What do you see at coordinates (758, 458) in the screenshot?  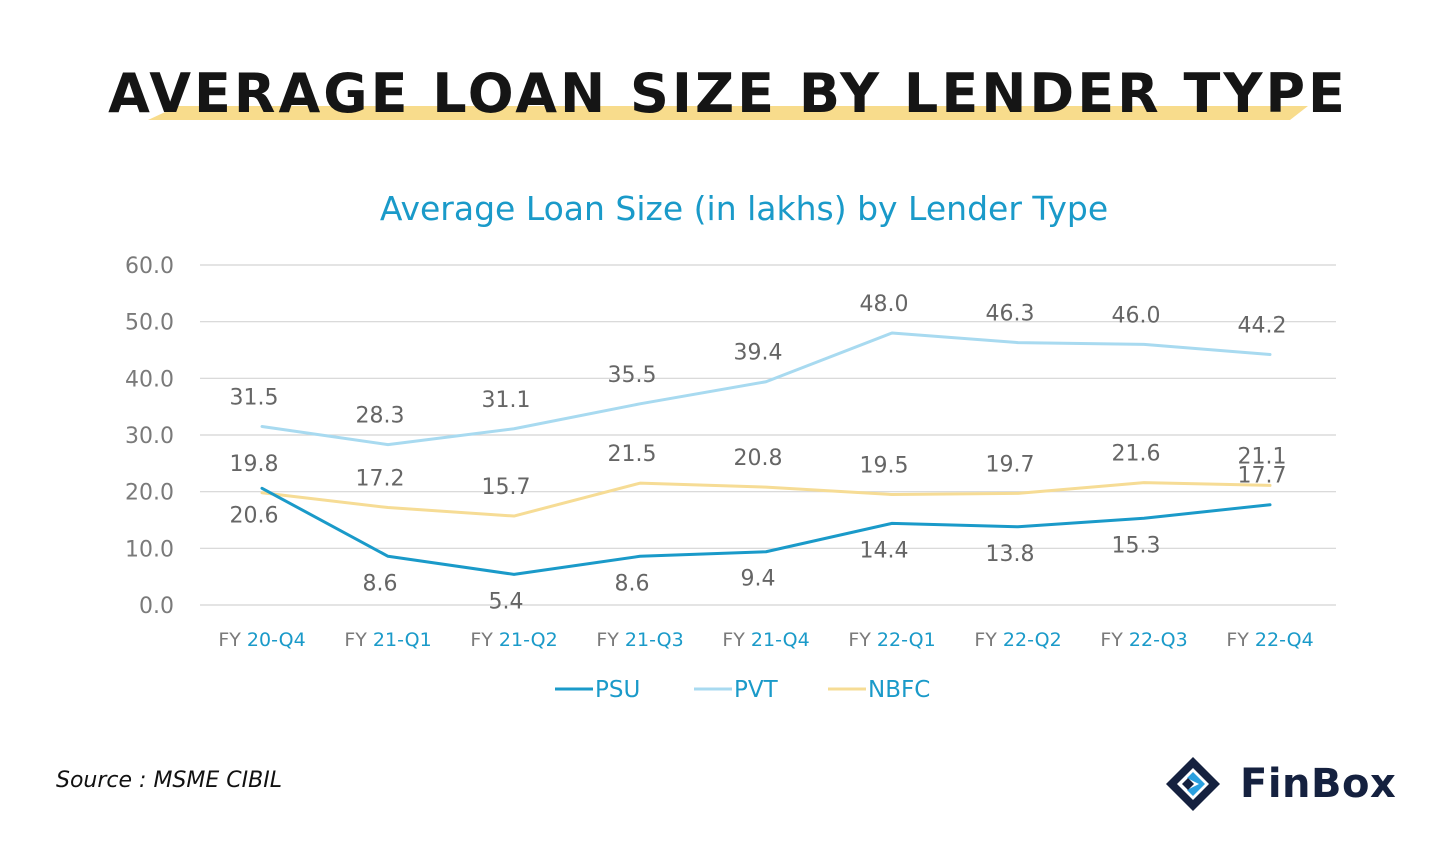 I see `data-label-nbfc: 20.8` at bounding box center [758, 458].